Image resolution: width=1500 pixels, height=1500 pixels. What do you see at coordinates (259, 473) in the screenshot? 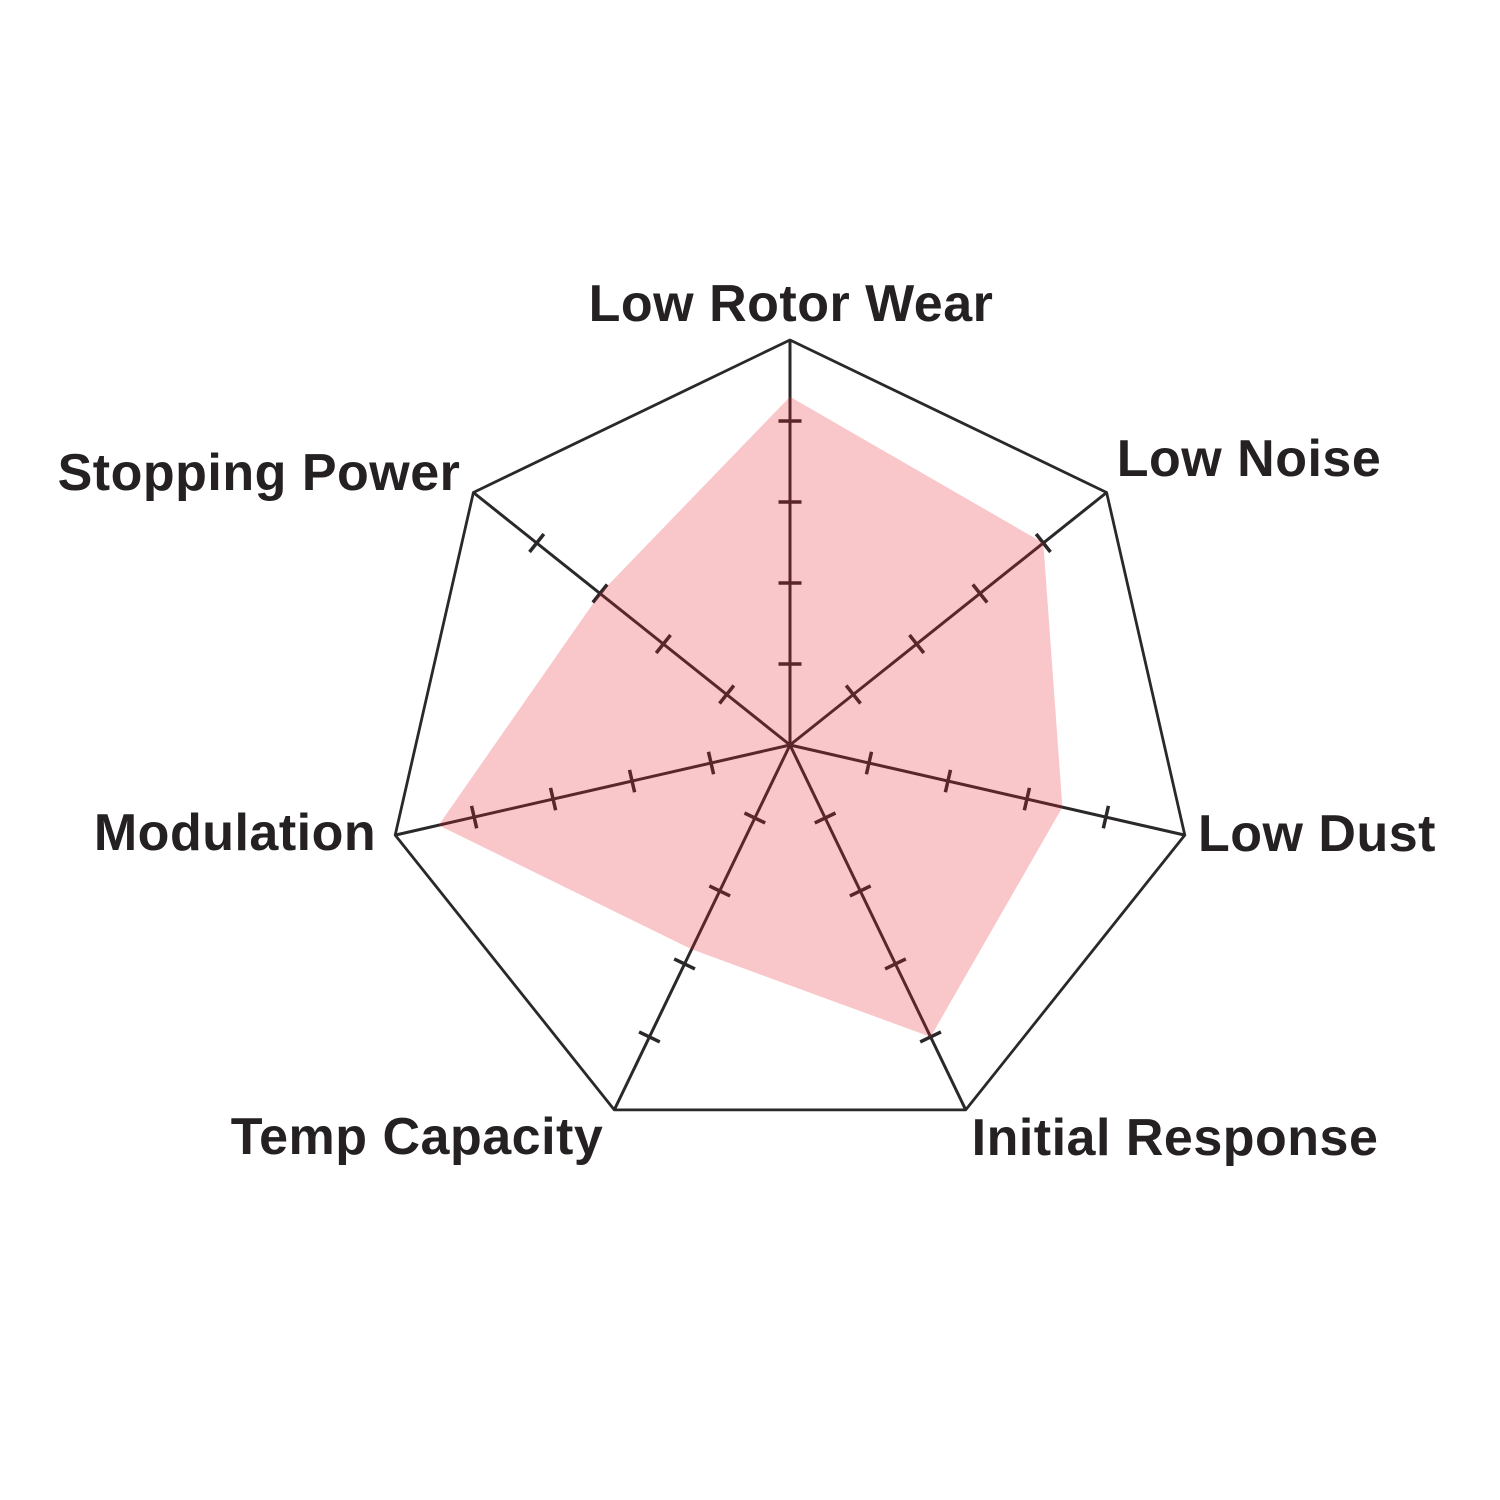
I see `axis-label-stopping-power: Stopping Power` at bounding box center [259, 473].